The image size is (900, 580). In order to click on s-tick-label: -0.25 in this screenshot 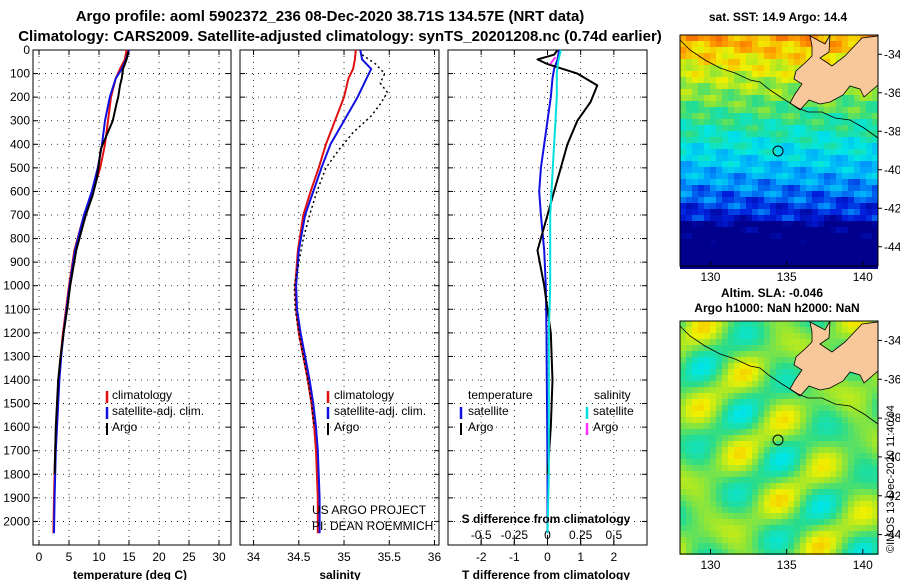, I will do `click(515, 535)`.